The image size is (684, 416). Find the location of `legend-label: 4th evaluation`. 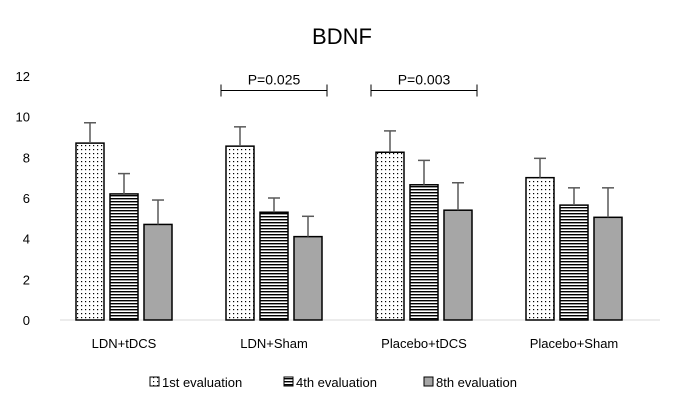

legend-label: 4th evaluation is located at coordinates (336, 382).